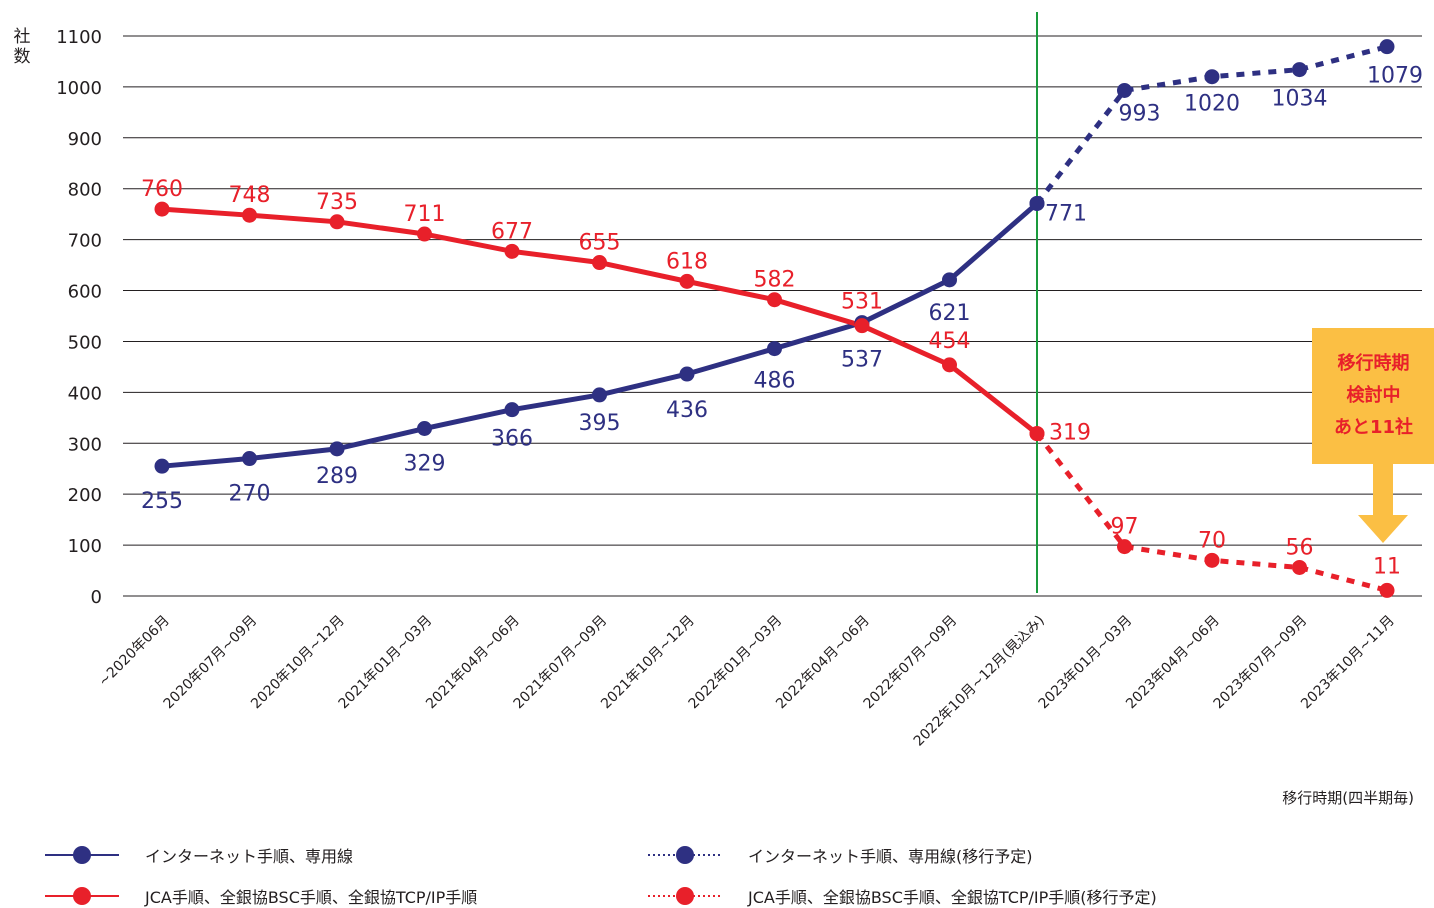 This screenshot has height=908, width=1434. I want to click on x-tick-label: 2022年01月~03月, so click(736, 663).